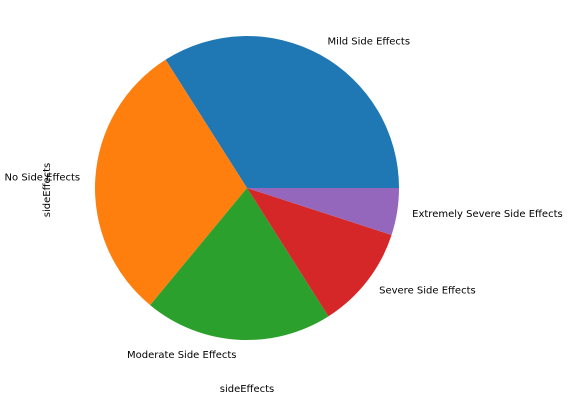  Describe the element at coordinates (247, 389) in the screenshot. I see `x-axis-label: sideEffects` at that location.